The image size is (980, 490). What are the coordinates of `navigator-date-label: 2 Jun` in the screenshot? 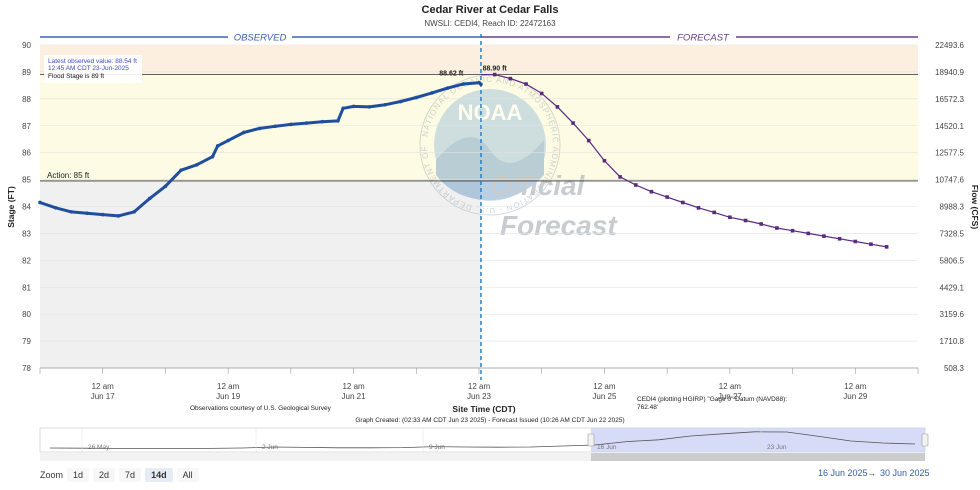 It's located at (270, 447).